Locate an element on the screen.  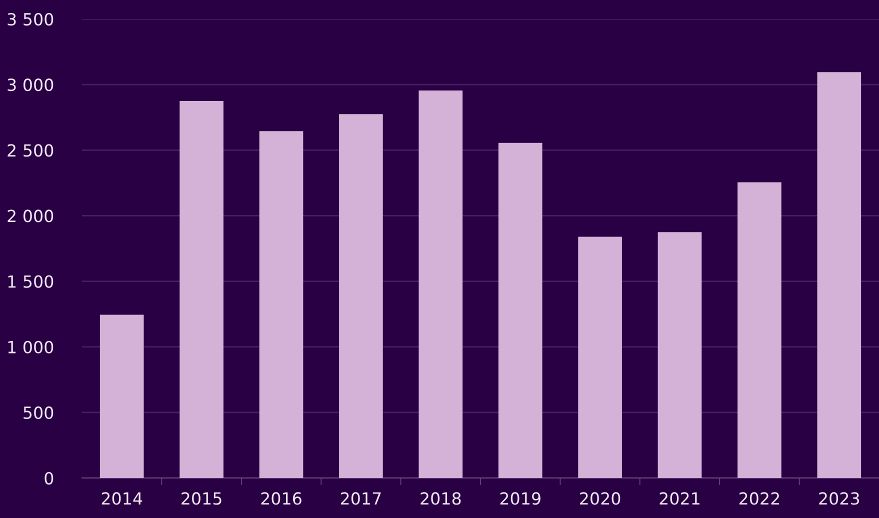
x-tick-label: 2021 is located at coordinates (680, 498).